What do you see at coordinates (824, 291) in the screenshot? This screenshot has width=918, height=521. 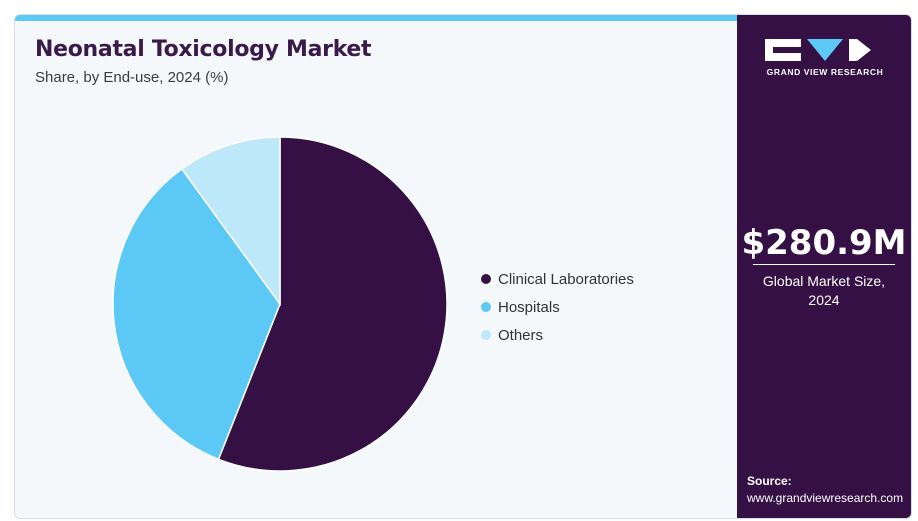 I see `market-size-label: Global Market Size, 2024` at bounding box center [824, 291].